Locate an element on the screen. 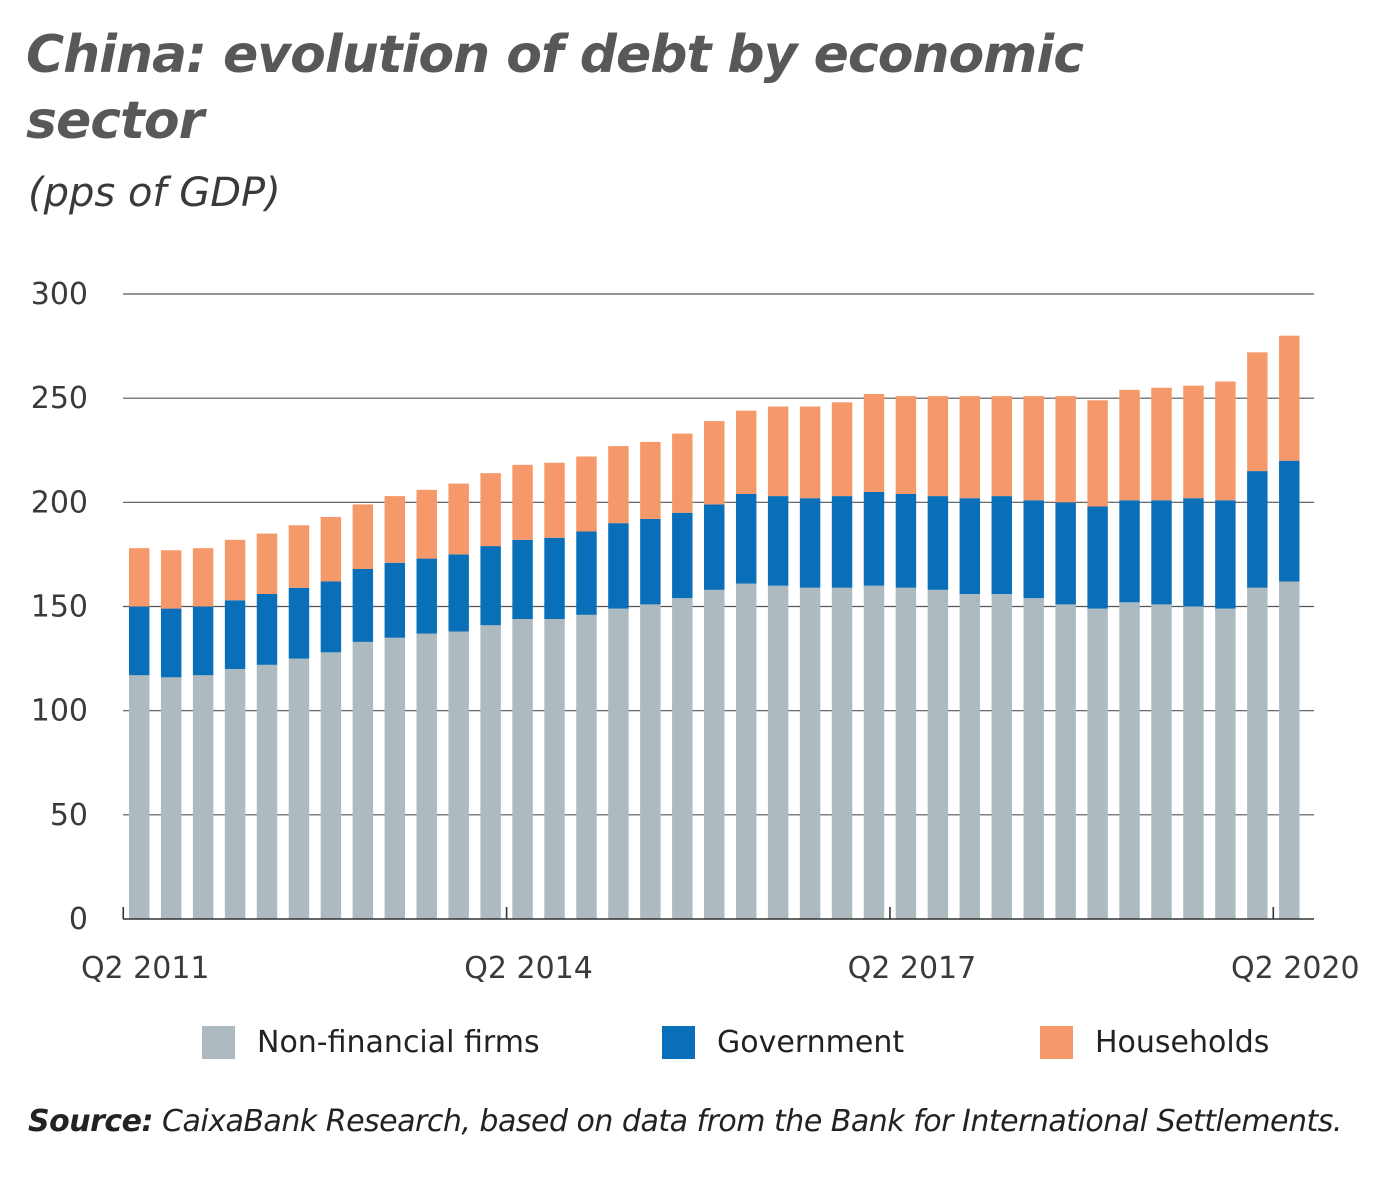 This screenshot has height=1192, width=1400. legend-item-non-financial-firms: Non-financial firms is located at coordinates (371, 1042).